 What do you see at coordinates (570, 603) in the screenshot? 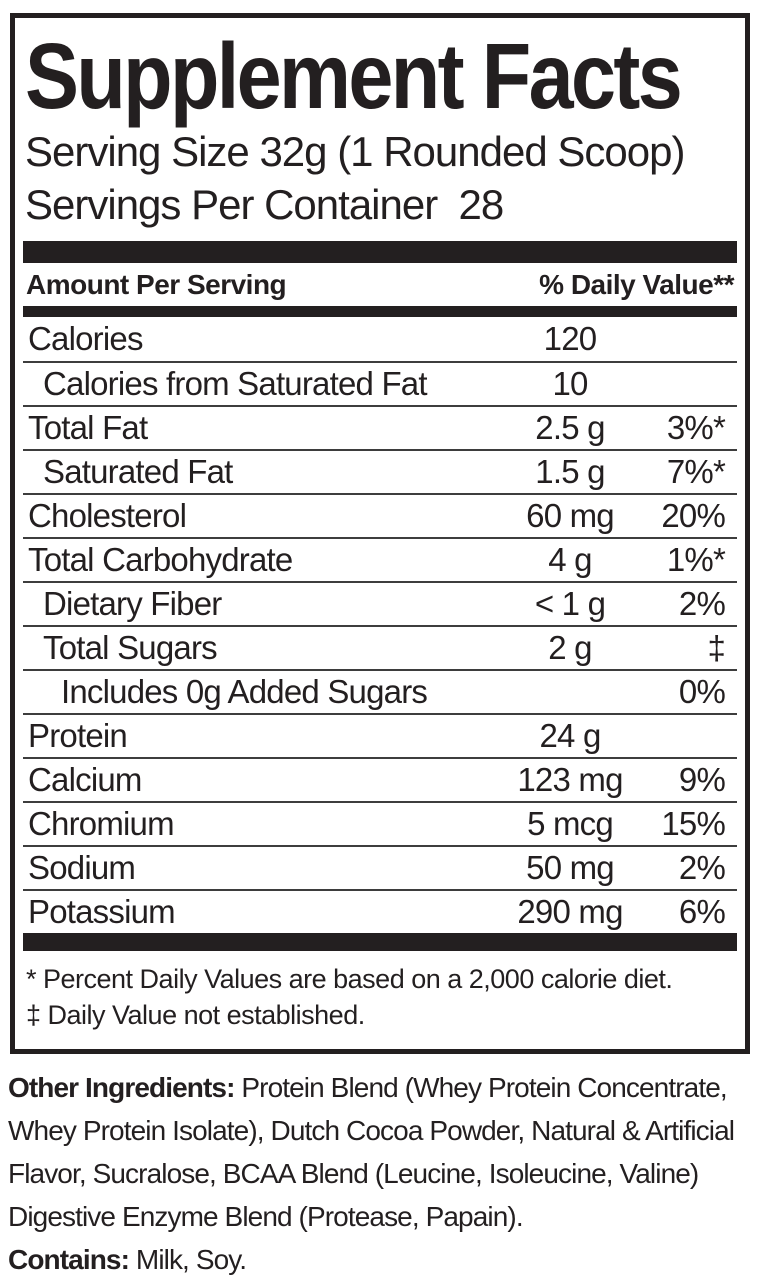
I see `nutrient-amount: < 1 g` at bounding box center [570, 603].